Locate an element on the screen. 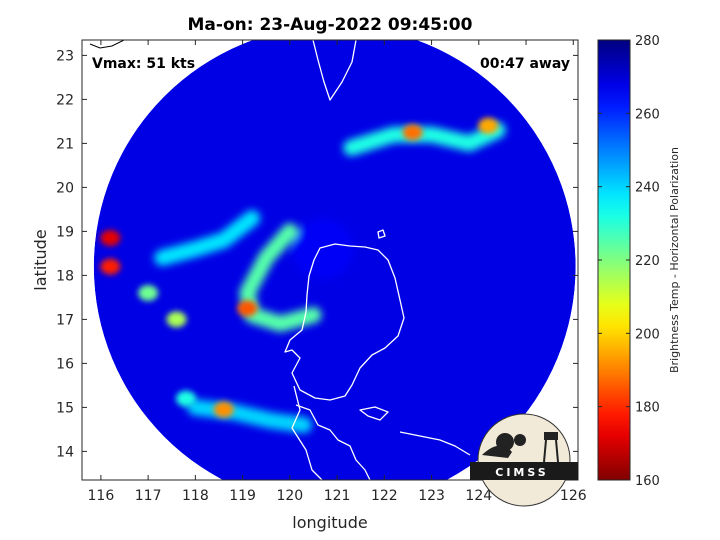  x-tick-label: 120 is located at coordinates (289, 496).